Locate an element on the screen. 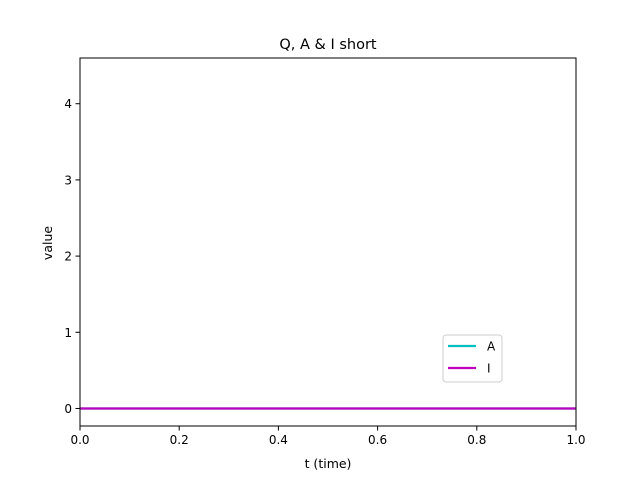  legend-label-i: I is located at coordinates (489, 369).